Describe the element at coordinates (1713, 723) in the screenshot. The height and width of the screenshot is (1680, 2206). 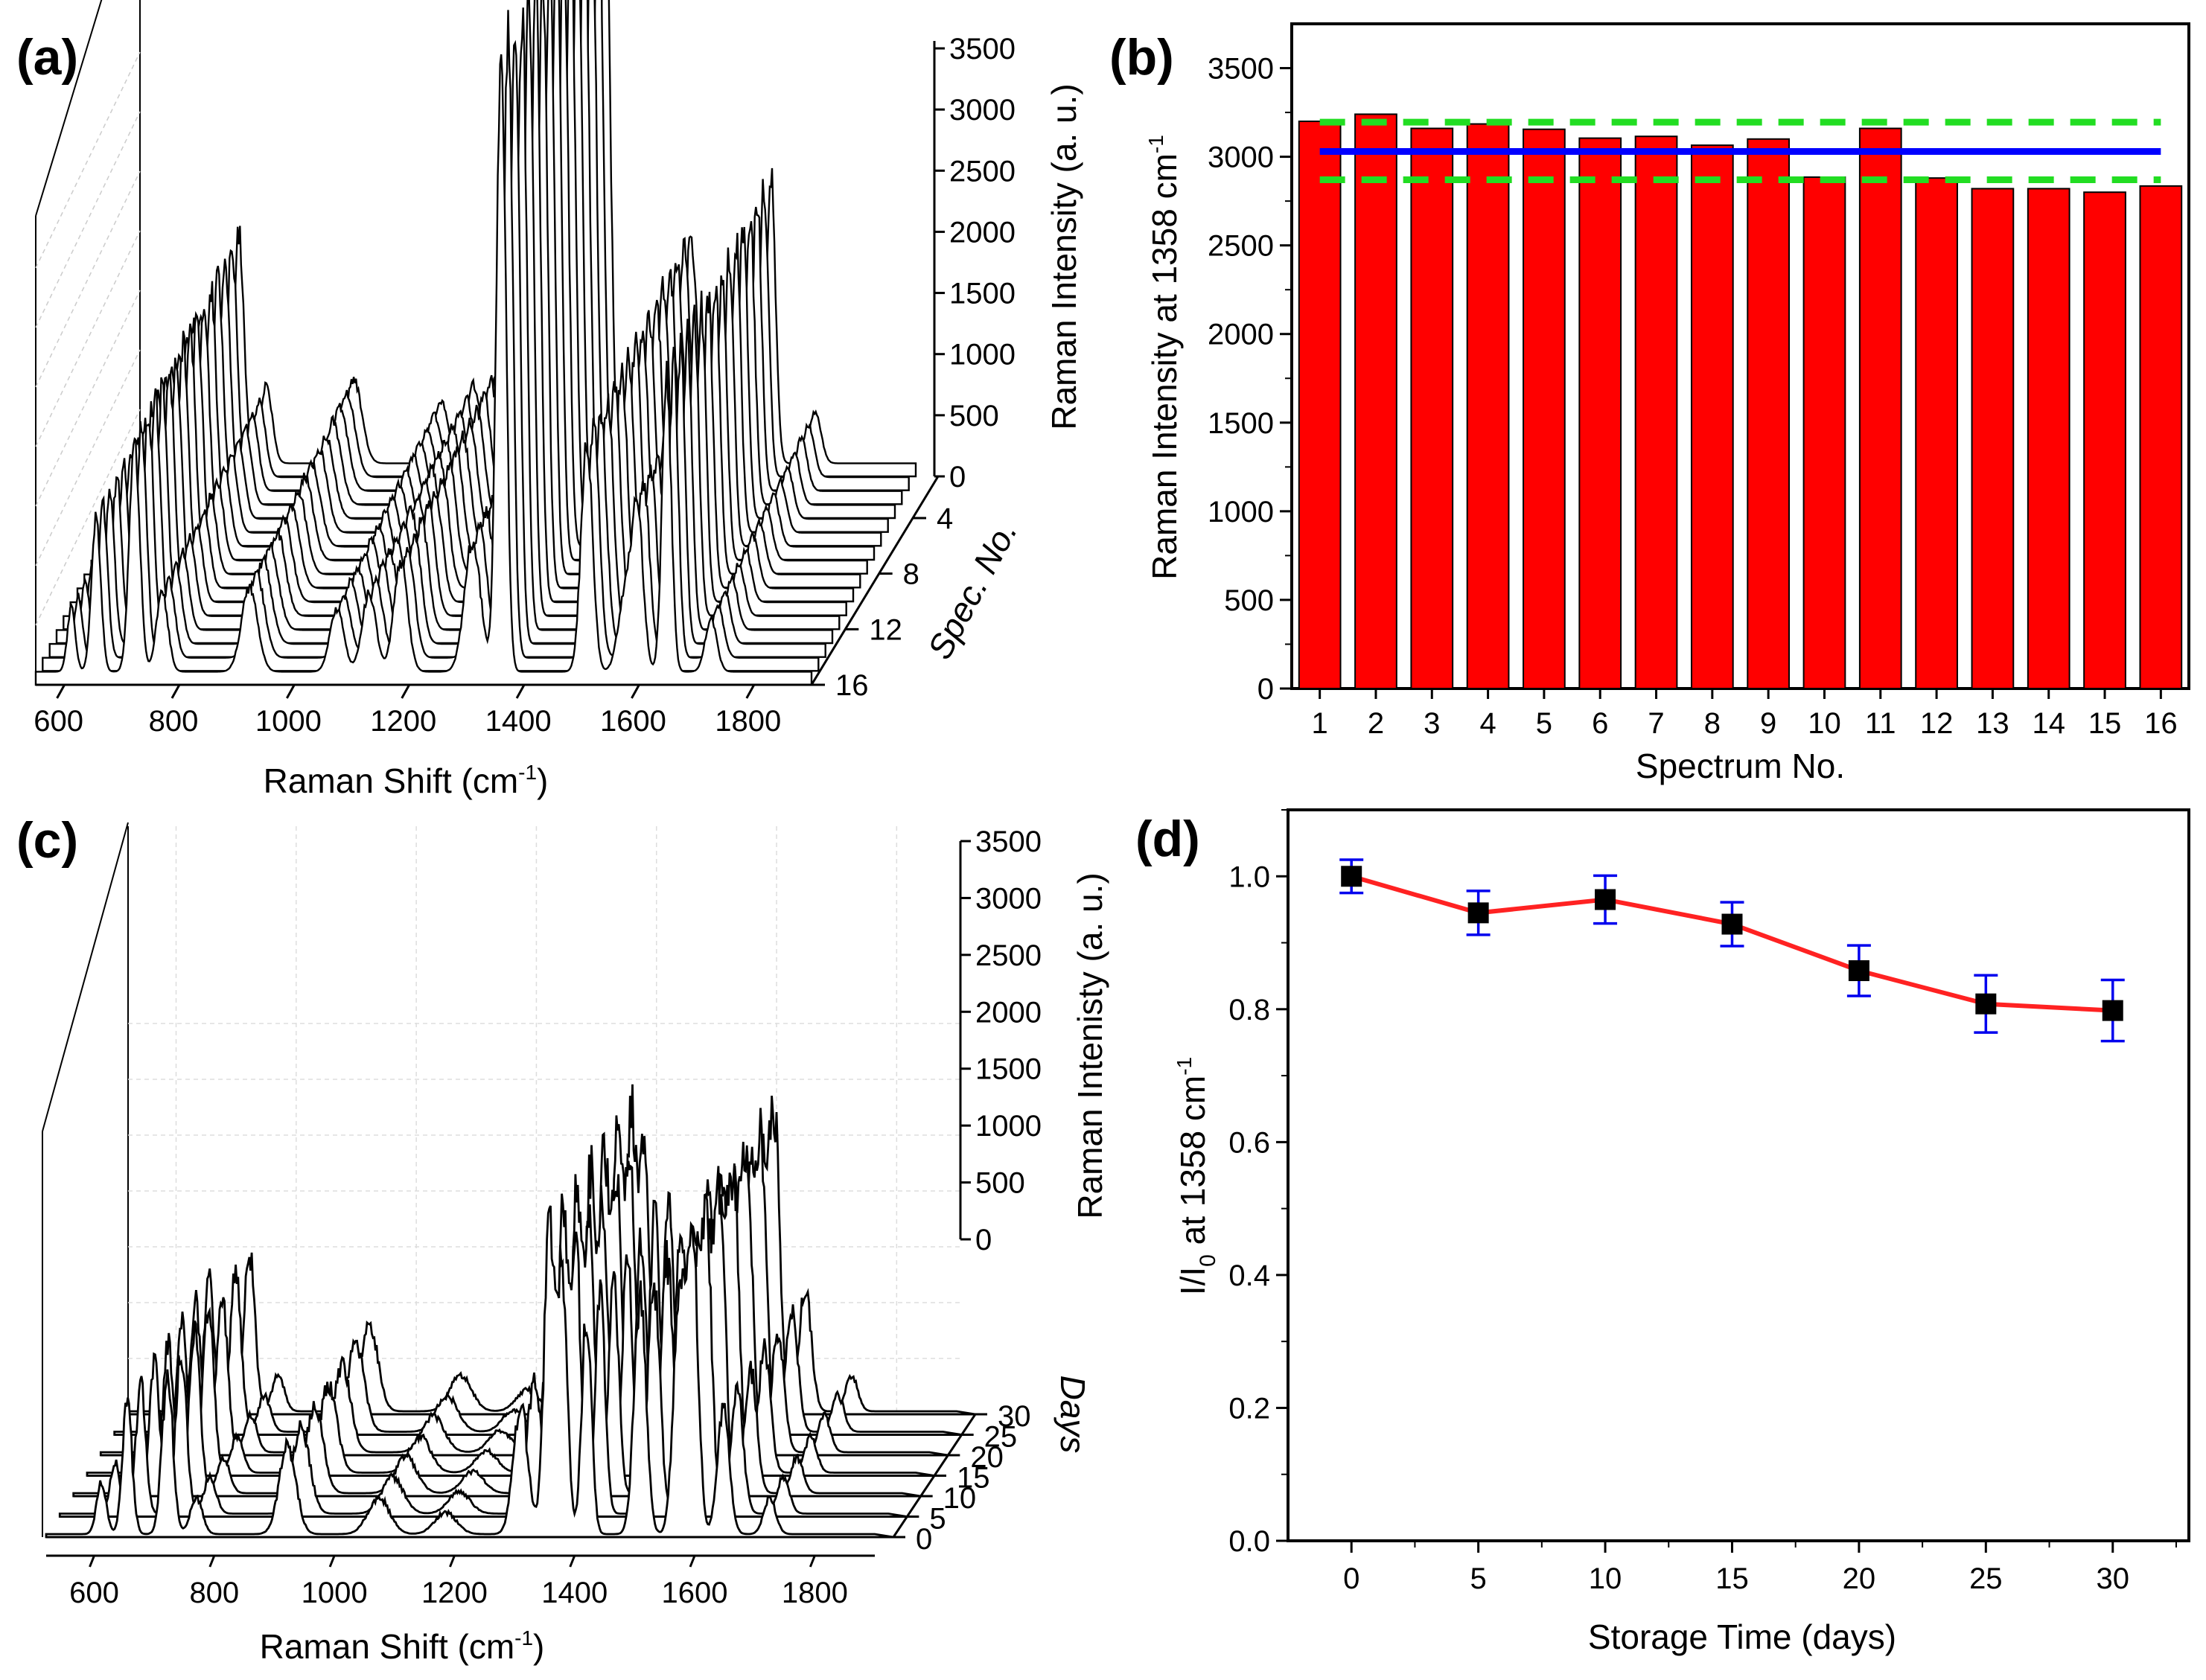
I see `x-tick-label-b: 8` at that location.